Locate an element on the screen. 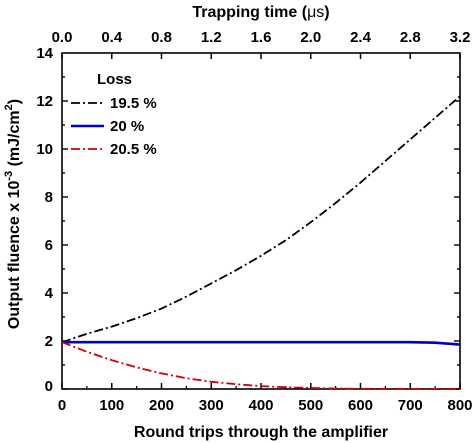  x2-tick-label: 2.8 is located at coordinates (410, 37).